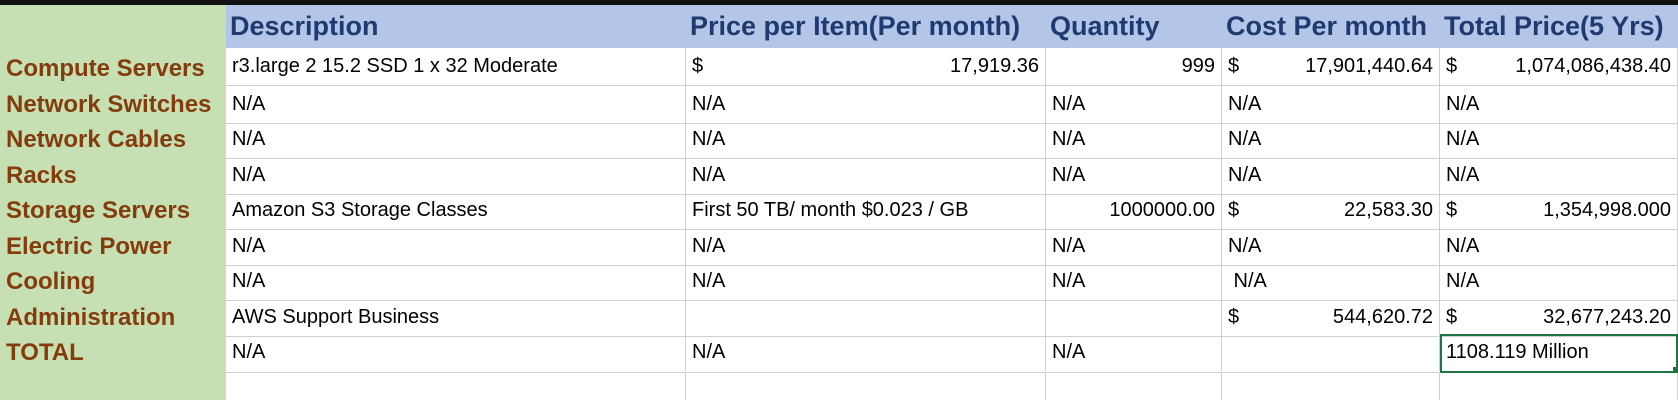 The width and height of the screenshot is (1678, 400). What do you see at coordinates (41, 175) in the screenshot?
I see `row-label-racks: Racks` at bounding box center [41, 175].